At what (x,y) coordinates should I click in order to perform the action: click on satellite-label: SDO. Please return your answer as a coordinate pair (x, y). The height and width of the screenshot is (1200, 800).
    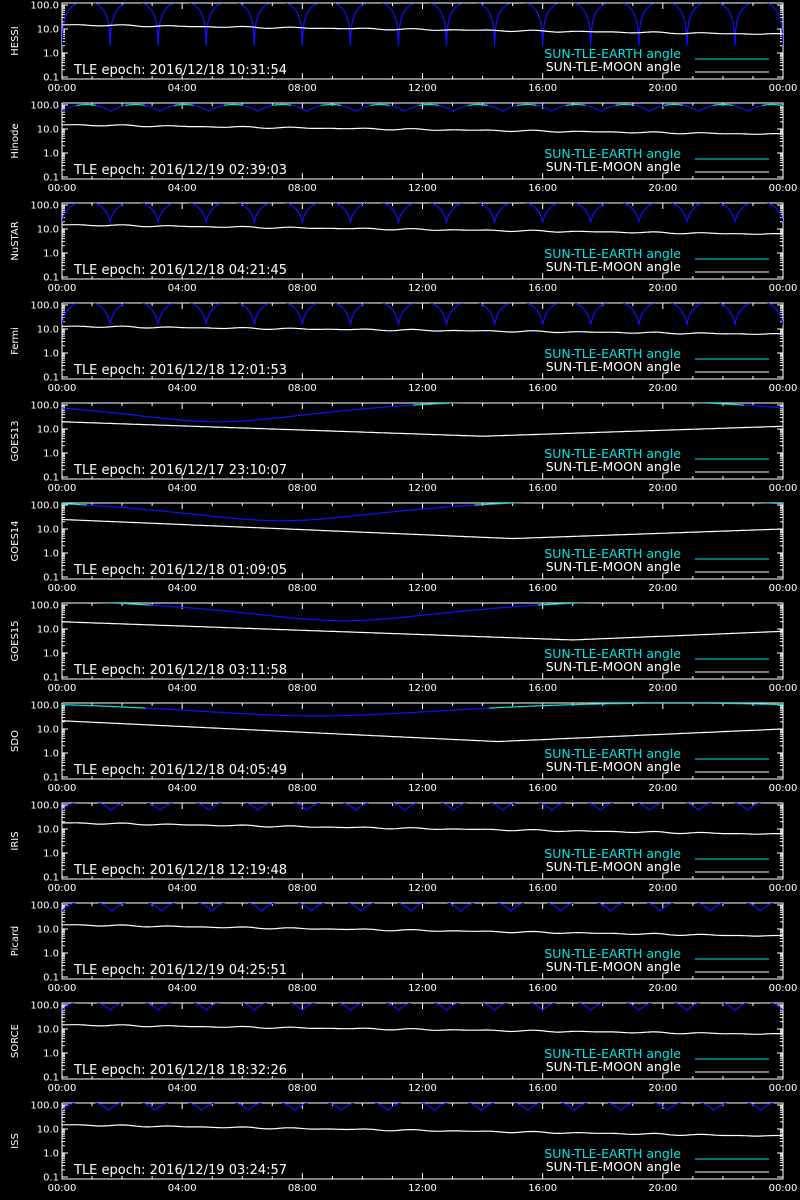
    Looking at the image, I should click on (15, 741).